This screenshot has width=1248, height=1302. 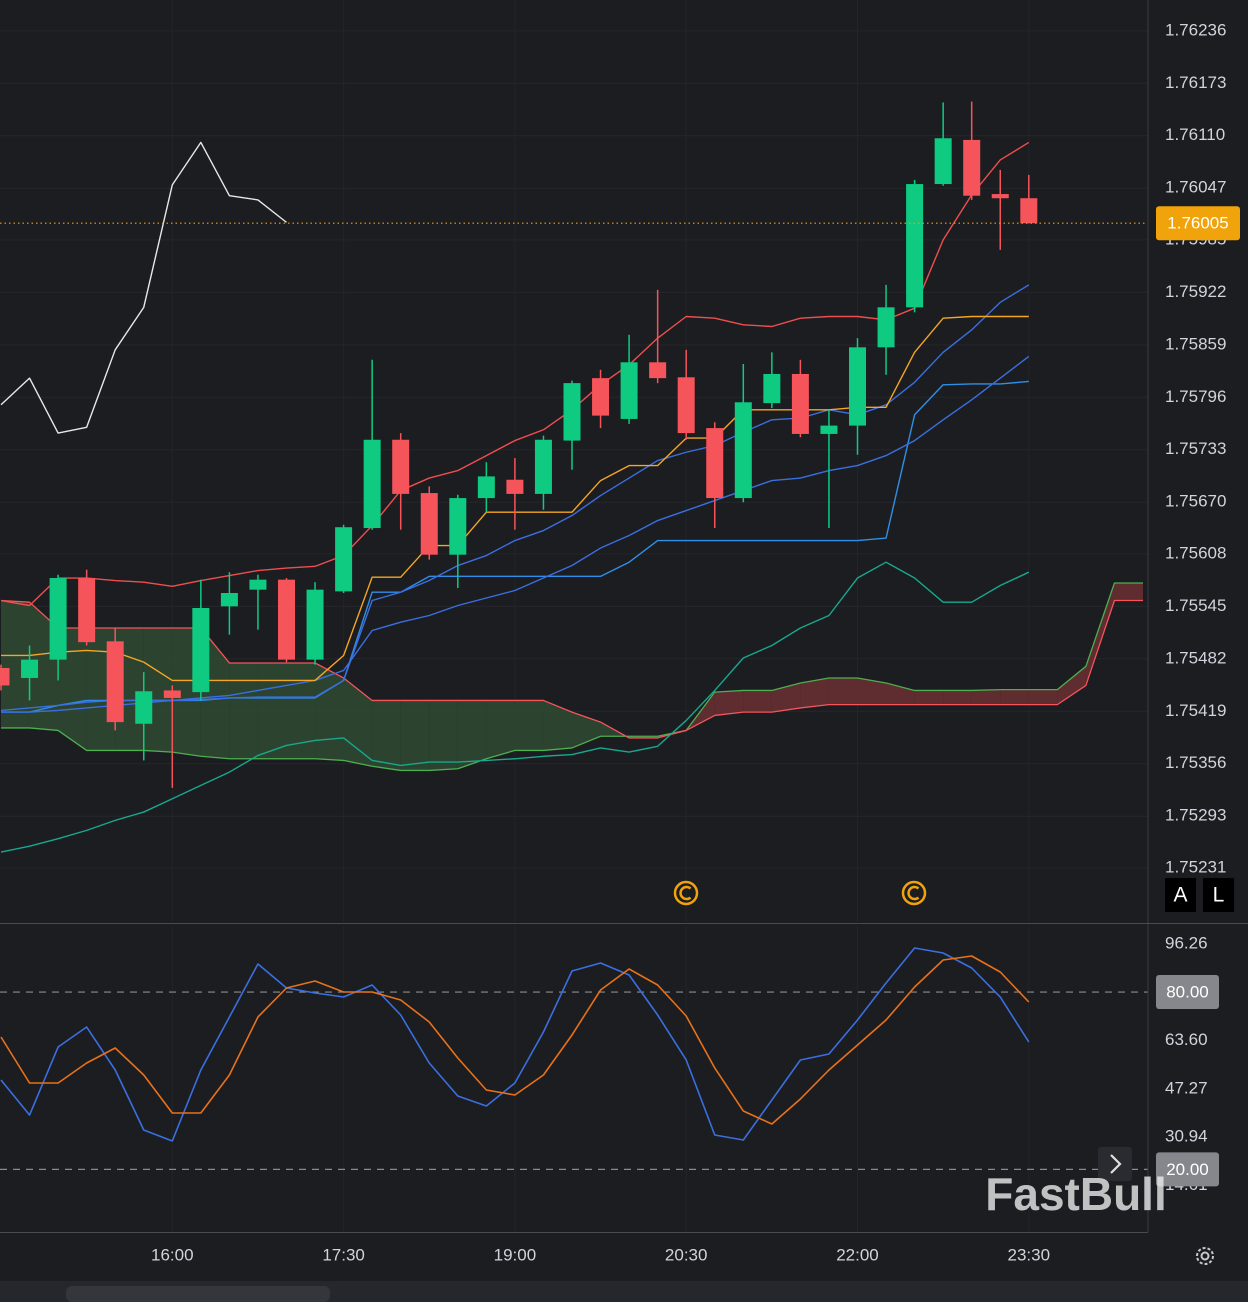 I want to click on y-tick-label: 1.76047, so click(x=1195, y=187).